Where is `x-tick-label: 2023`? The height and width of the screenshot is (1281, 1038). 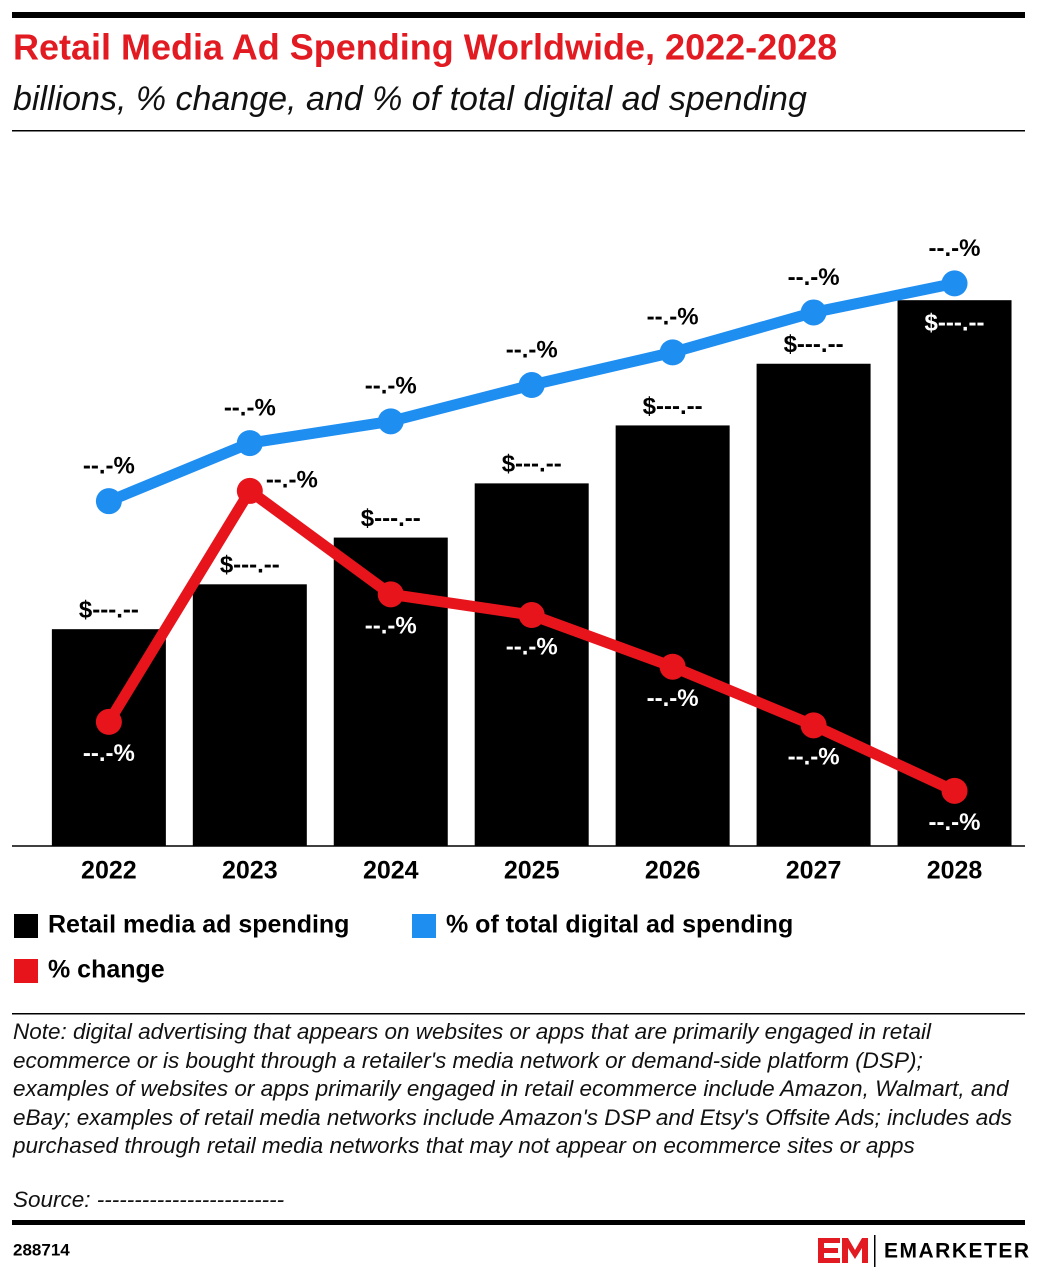 x-tick-label: 2023 is located at coordinates (250, 871).